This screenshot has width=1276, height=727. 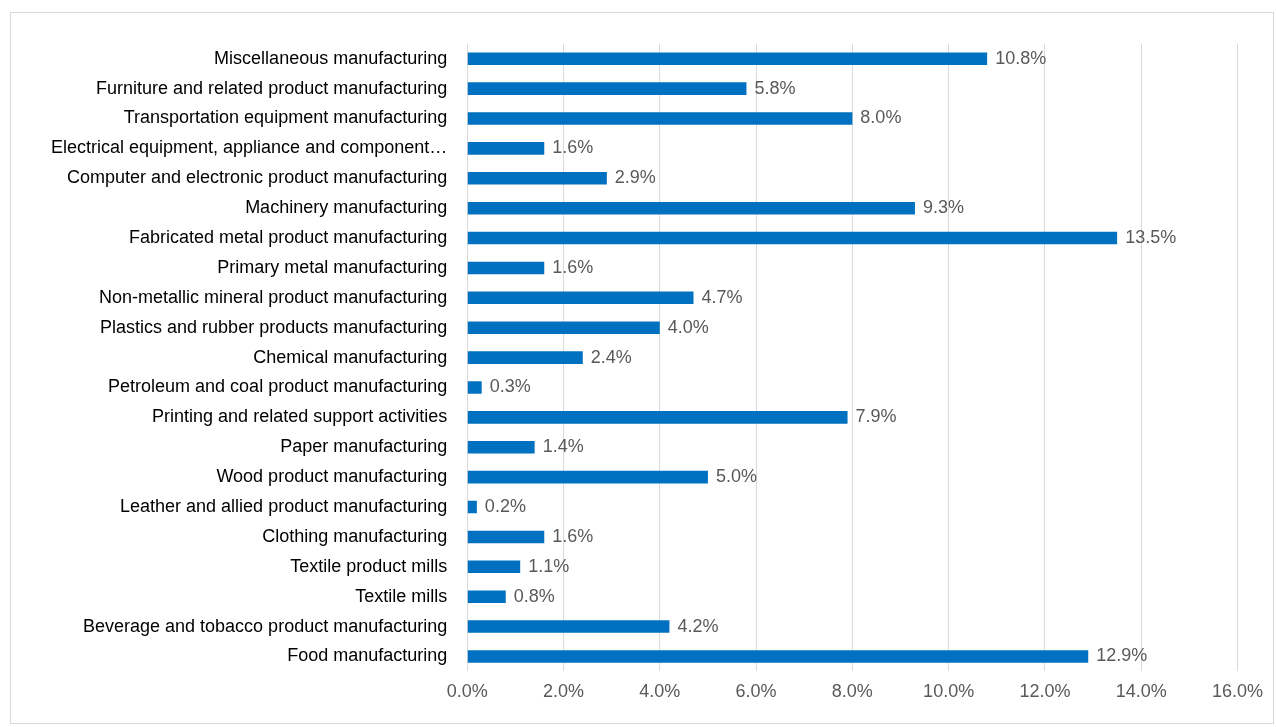 What do you see at coordinates (881, 117) in the screenshot?
I see `data-label: 8.0%` at bounding box center [881, 117].